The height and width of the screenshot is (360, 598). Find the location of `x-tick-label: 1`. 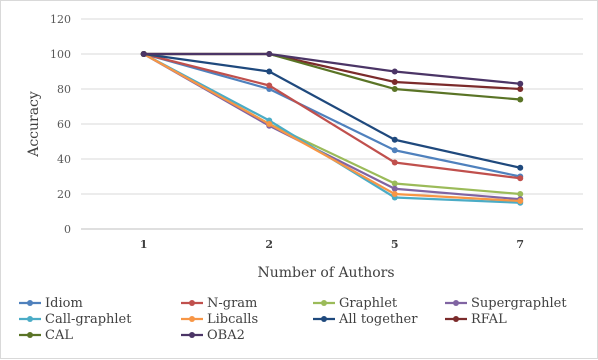

x-tick-label: 1 is located at coordinates (144, 244).